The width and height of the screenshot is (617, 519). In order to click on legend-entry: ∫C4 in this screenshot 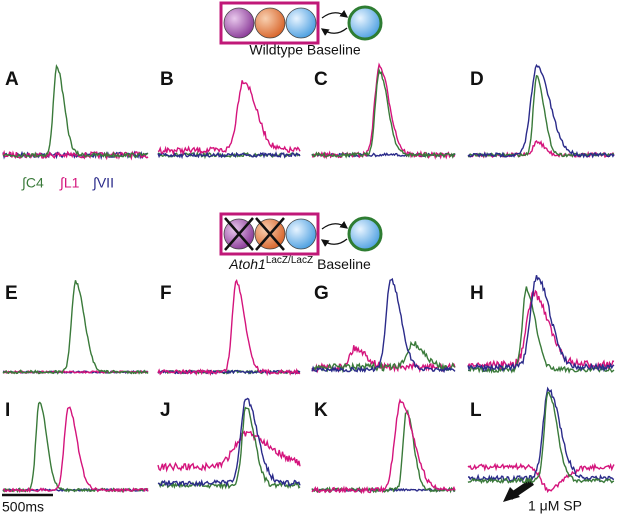, I will do `click(32, 183)`.